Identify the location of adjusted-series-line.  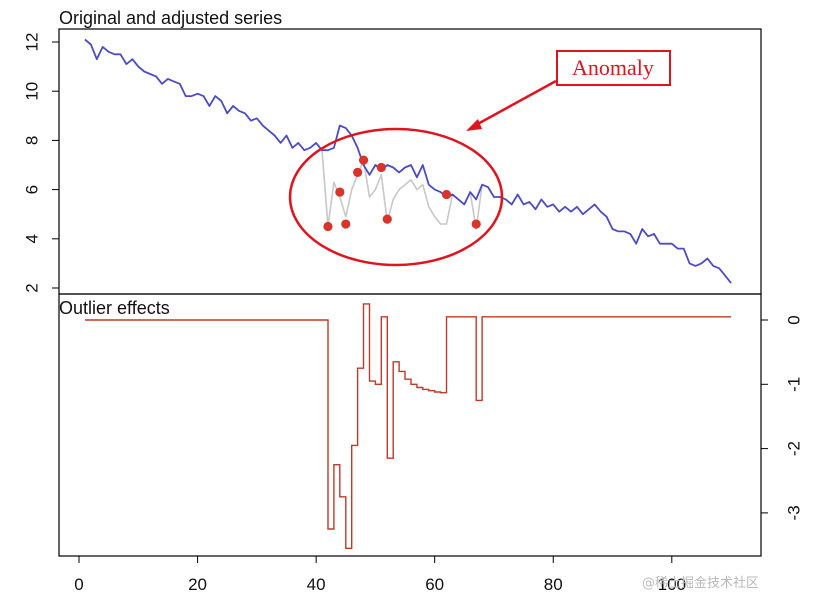
(402, 190).